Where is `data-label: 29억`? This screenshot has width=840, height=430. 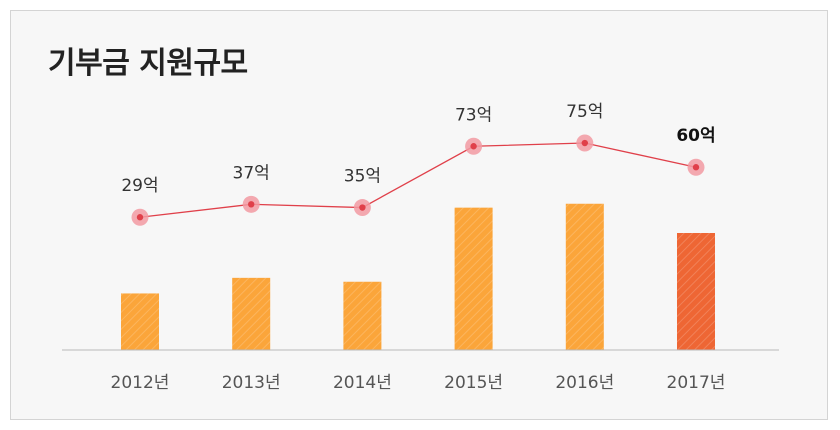 data-label: 29억 is located at coordinates (139, 186).